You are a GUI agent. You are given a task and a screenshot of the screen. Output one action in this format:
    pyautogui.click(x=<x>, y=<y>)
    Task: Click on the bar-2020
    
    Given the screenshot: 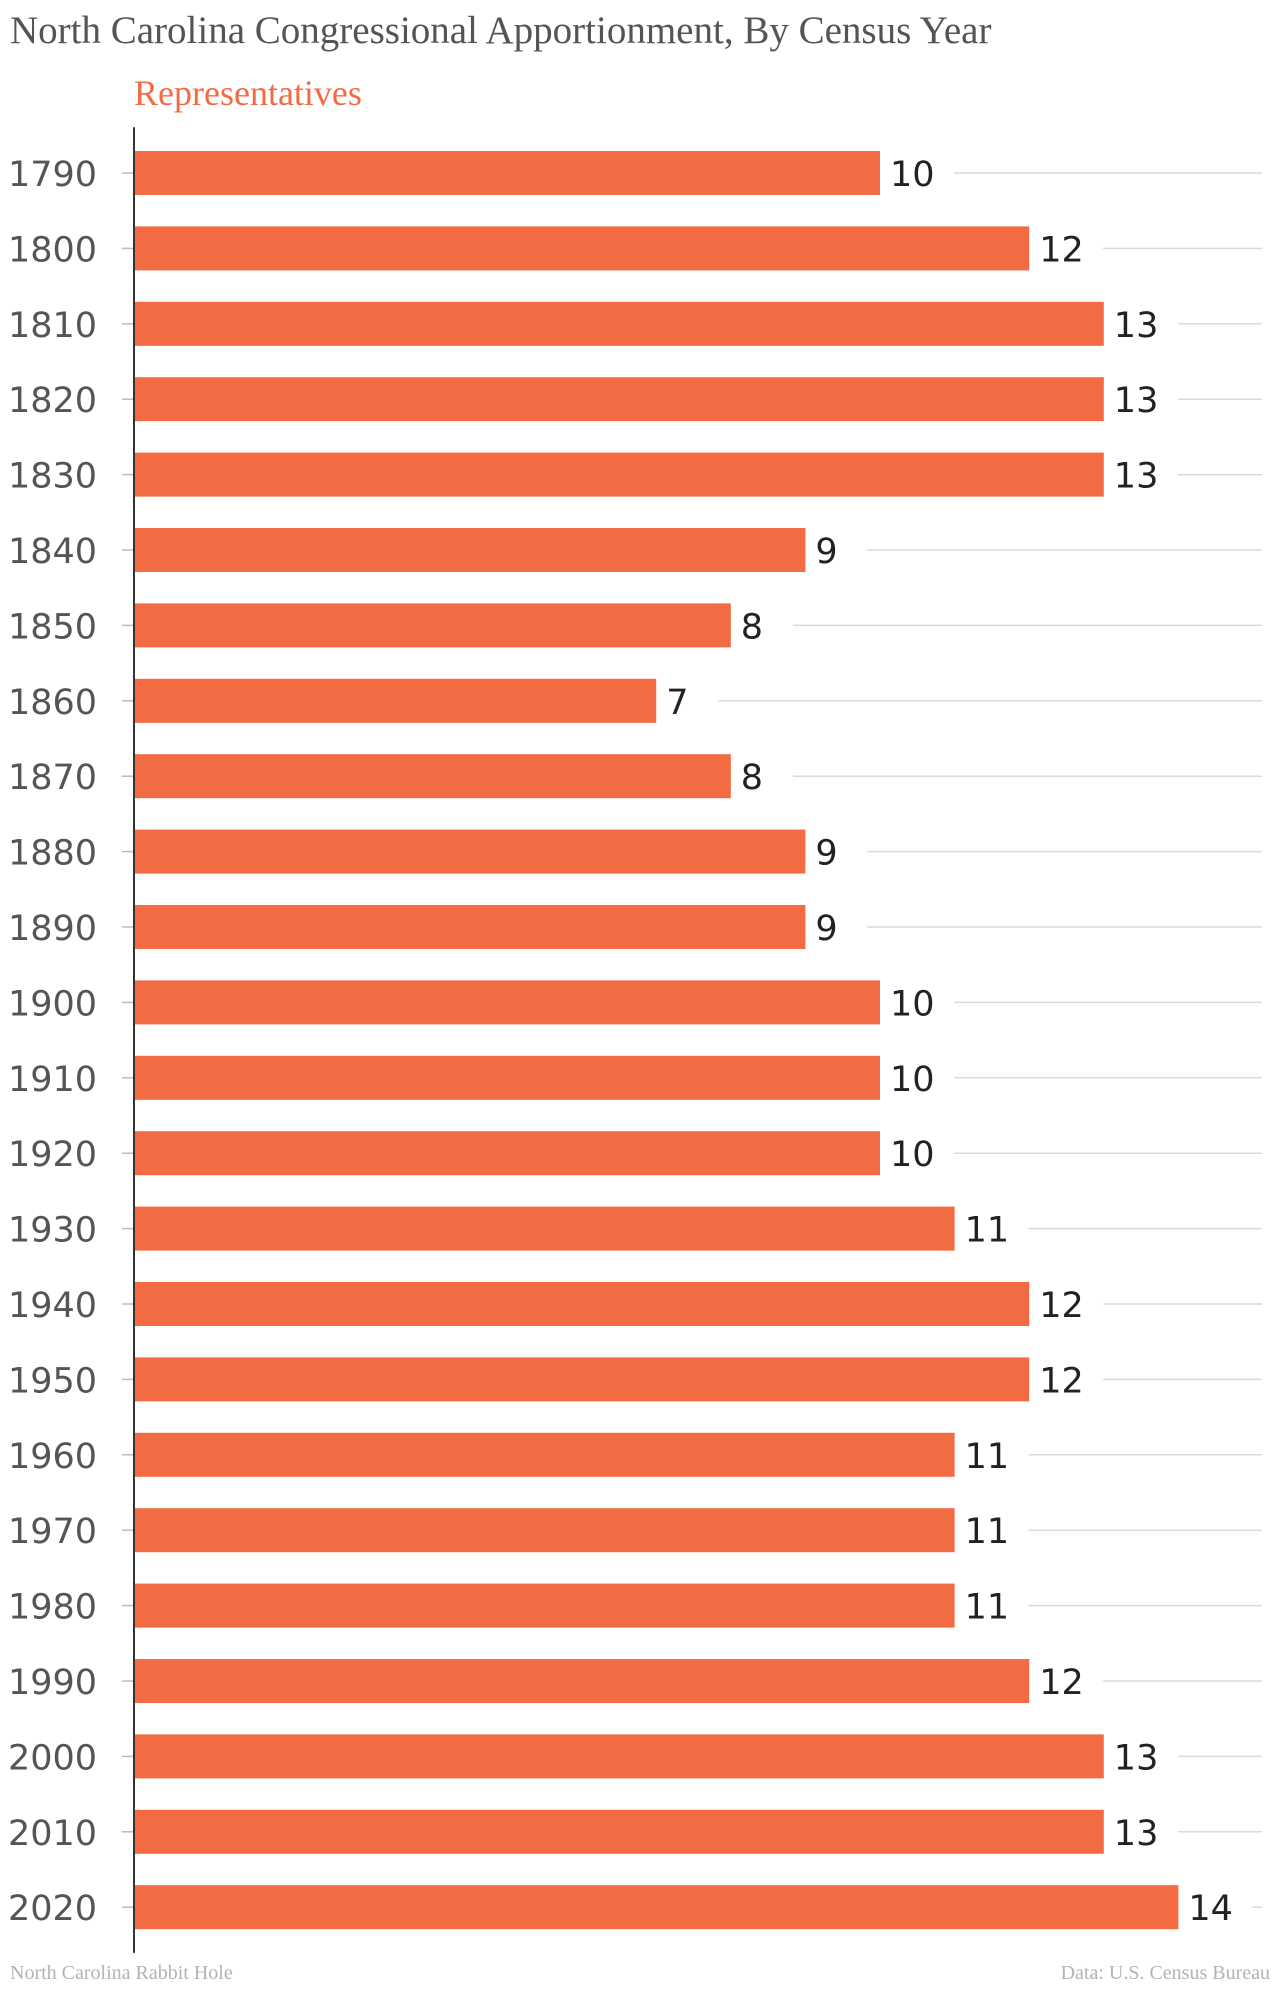 What is the action you would take?
    pyautogui.click(x=656, y=1907)
    